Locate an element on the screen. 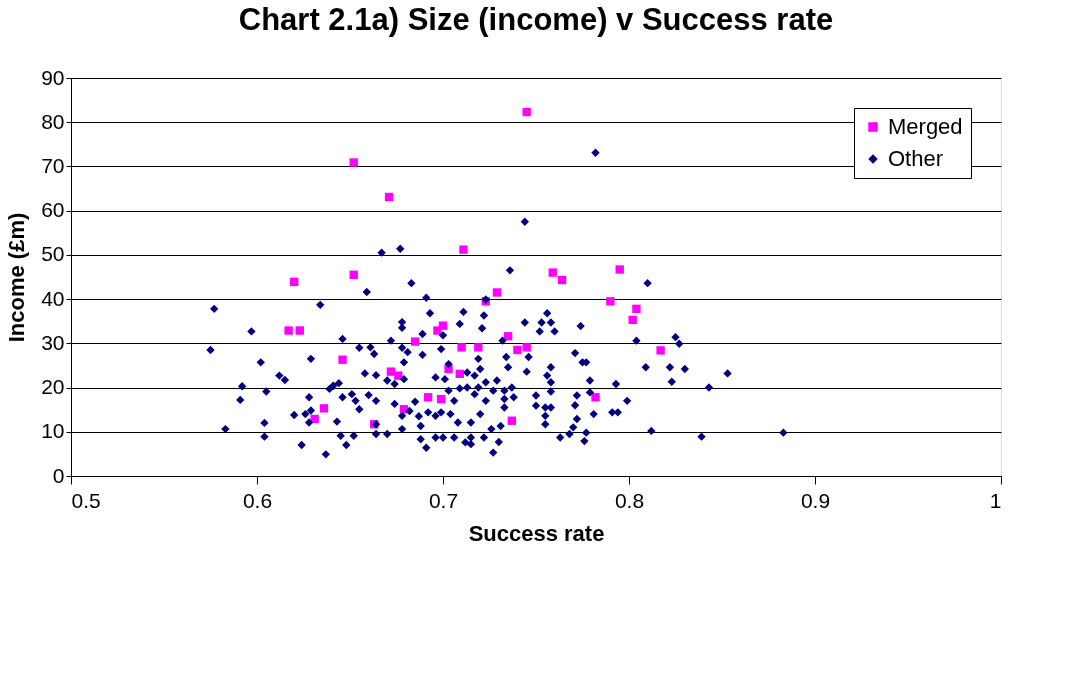  legend-label: Other is located at coordinates (916, 158).